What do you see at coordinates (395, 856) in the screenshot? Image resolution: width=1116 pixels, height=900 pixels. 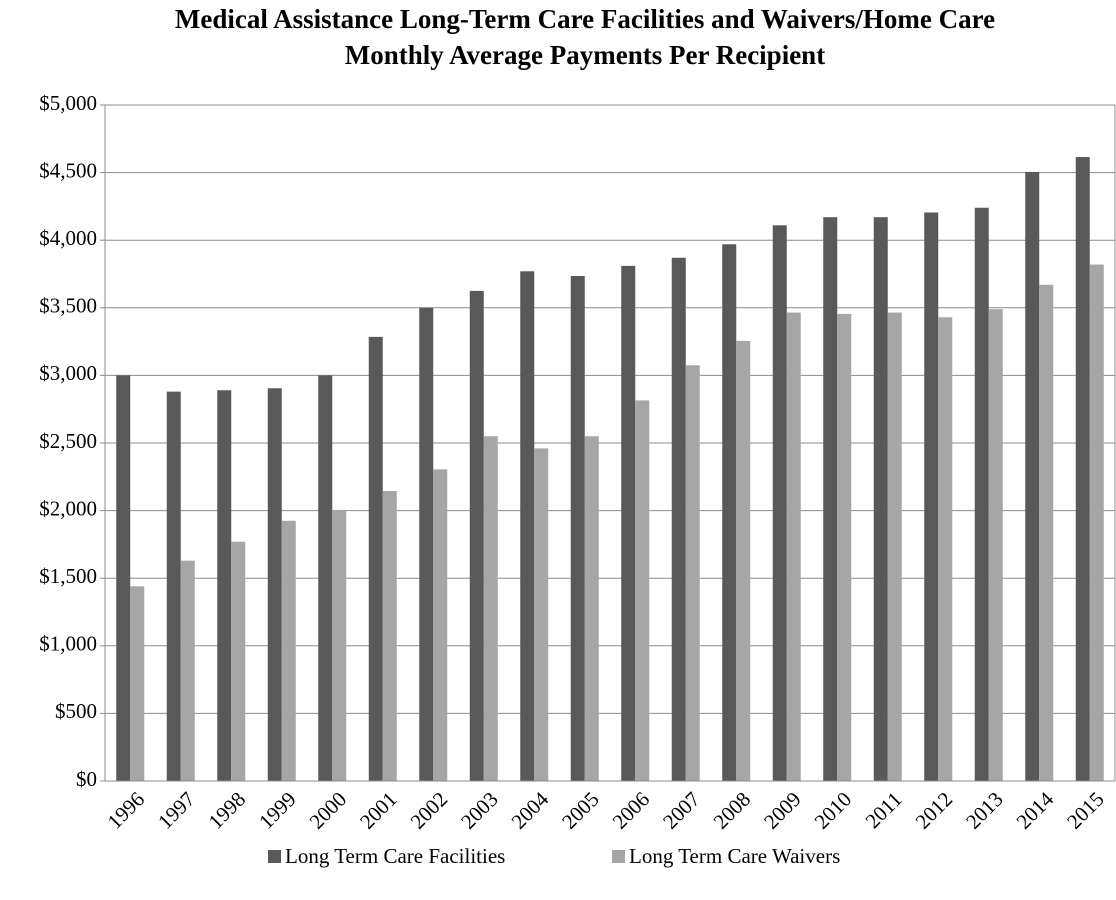 I see `legend-label: Long Term Care Facilities` at bounding box center [395, 856].